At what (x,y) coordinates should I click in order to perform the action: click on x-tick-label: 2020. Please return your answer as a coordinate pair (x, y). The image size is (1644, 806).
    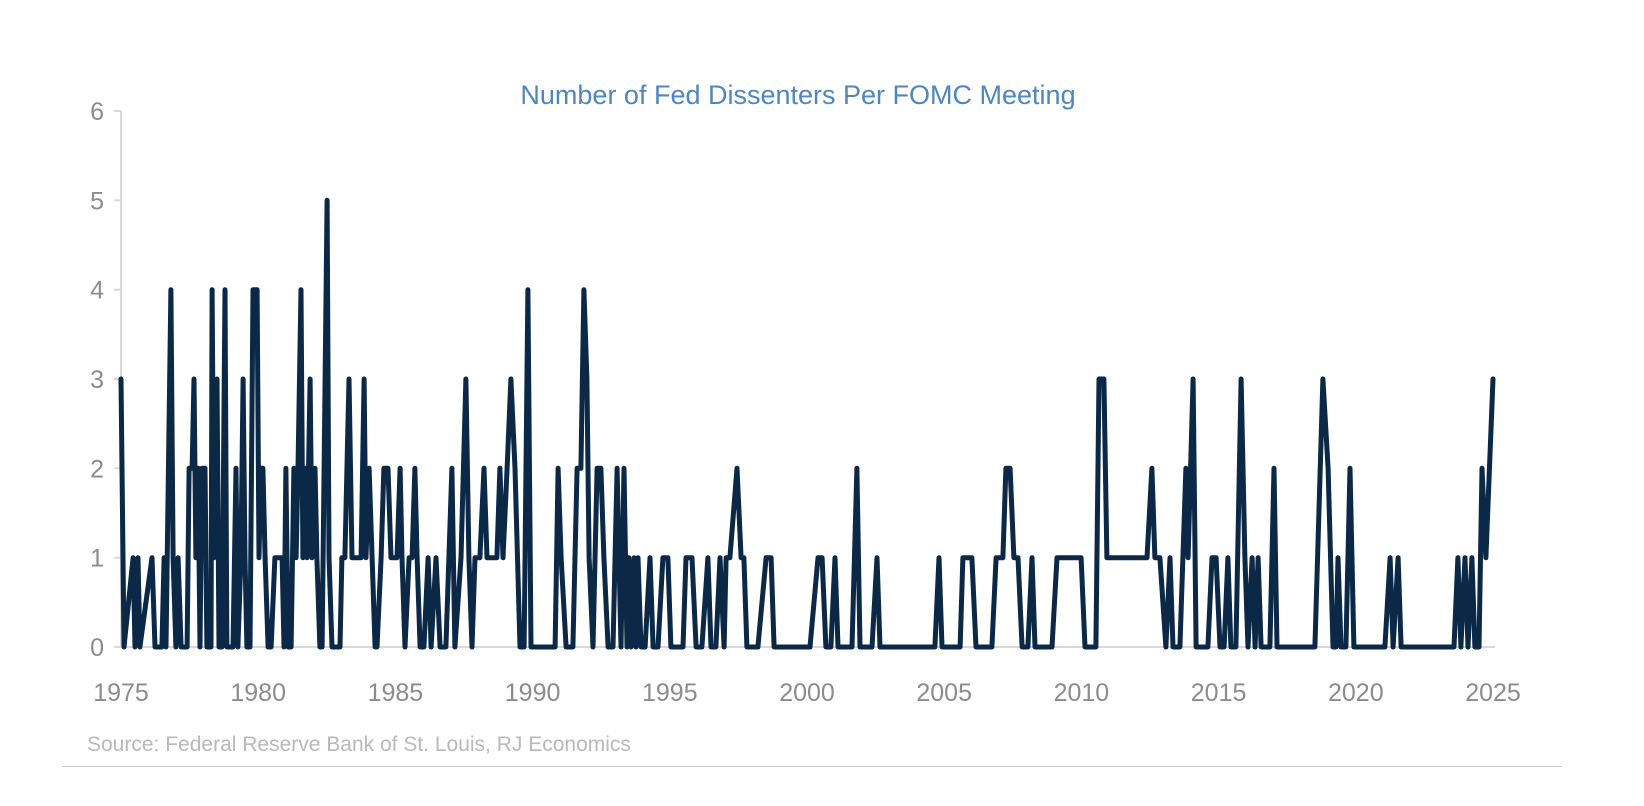
    Looking at the image, I should click on (1356, 693).